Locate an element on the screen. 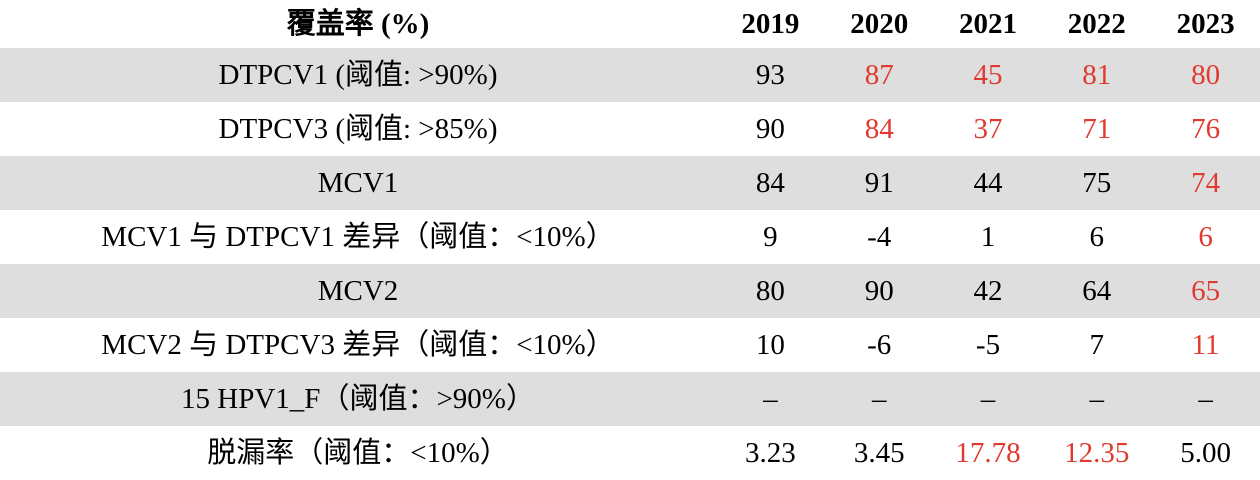 The image size is (1260, 480). table-row: MCV2 与 DTPCV3 差异（阈值：<10%） 10 -6 -5 7 11 is located at coordinates (630, 345).